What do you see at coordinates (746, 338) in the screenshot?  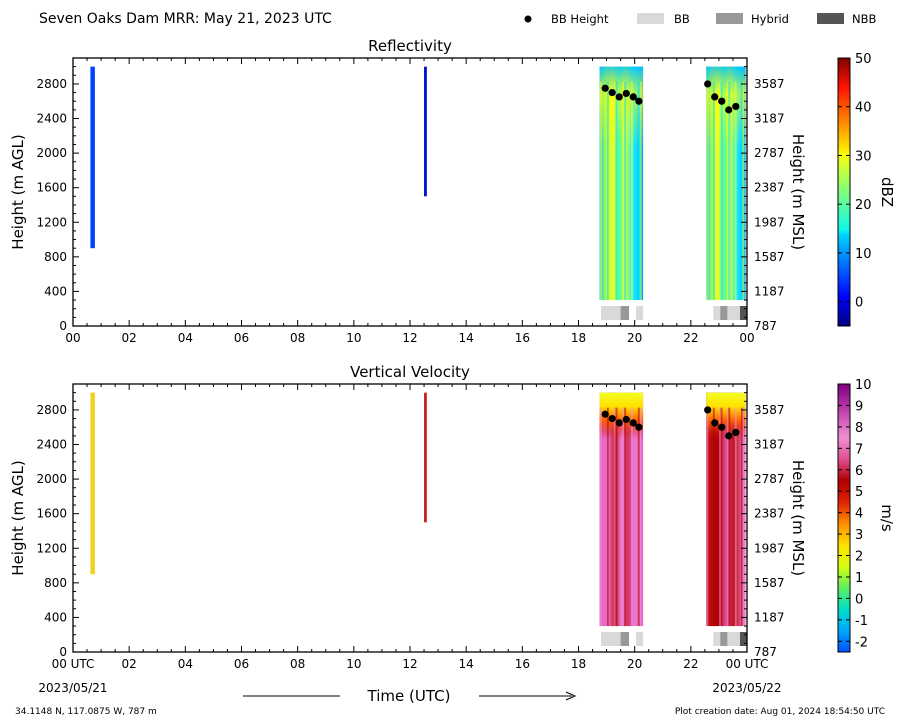 I see `x-tick-label: 00` at bounding box center [746, 338].